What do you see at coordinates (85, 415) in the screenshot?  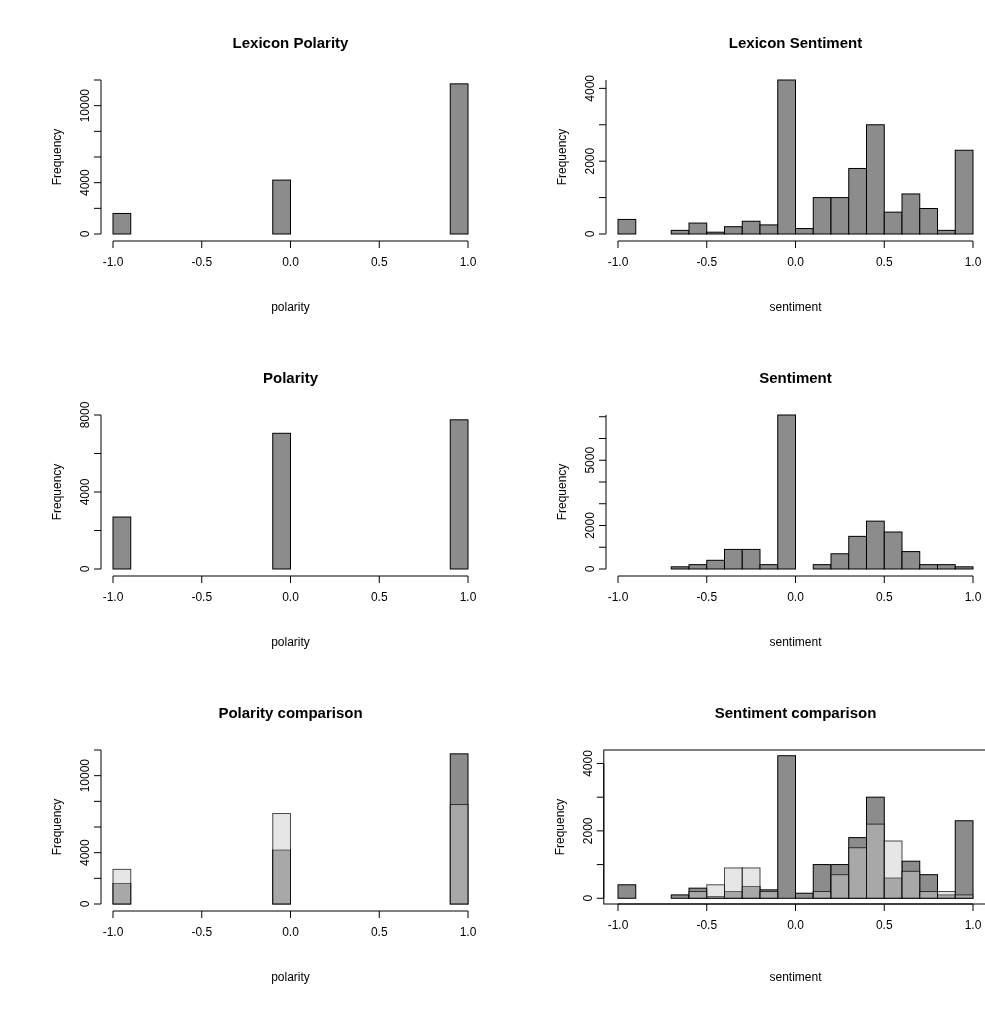 I see `y-tick-label: 8000` at bounding box center [85, 415].